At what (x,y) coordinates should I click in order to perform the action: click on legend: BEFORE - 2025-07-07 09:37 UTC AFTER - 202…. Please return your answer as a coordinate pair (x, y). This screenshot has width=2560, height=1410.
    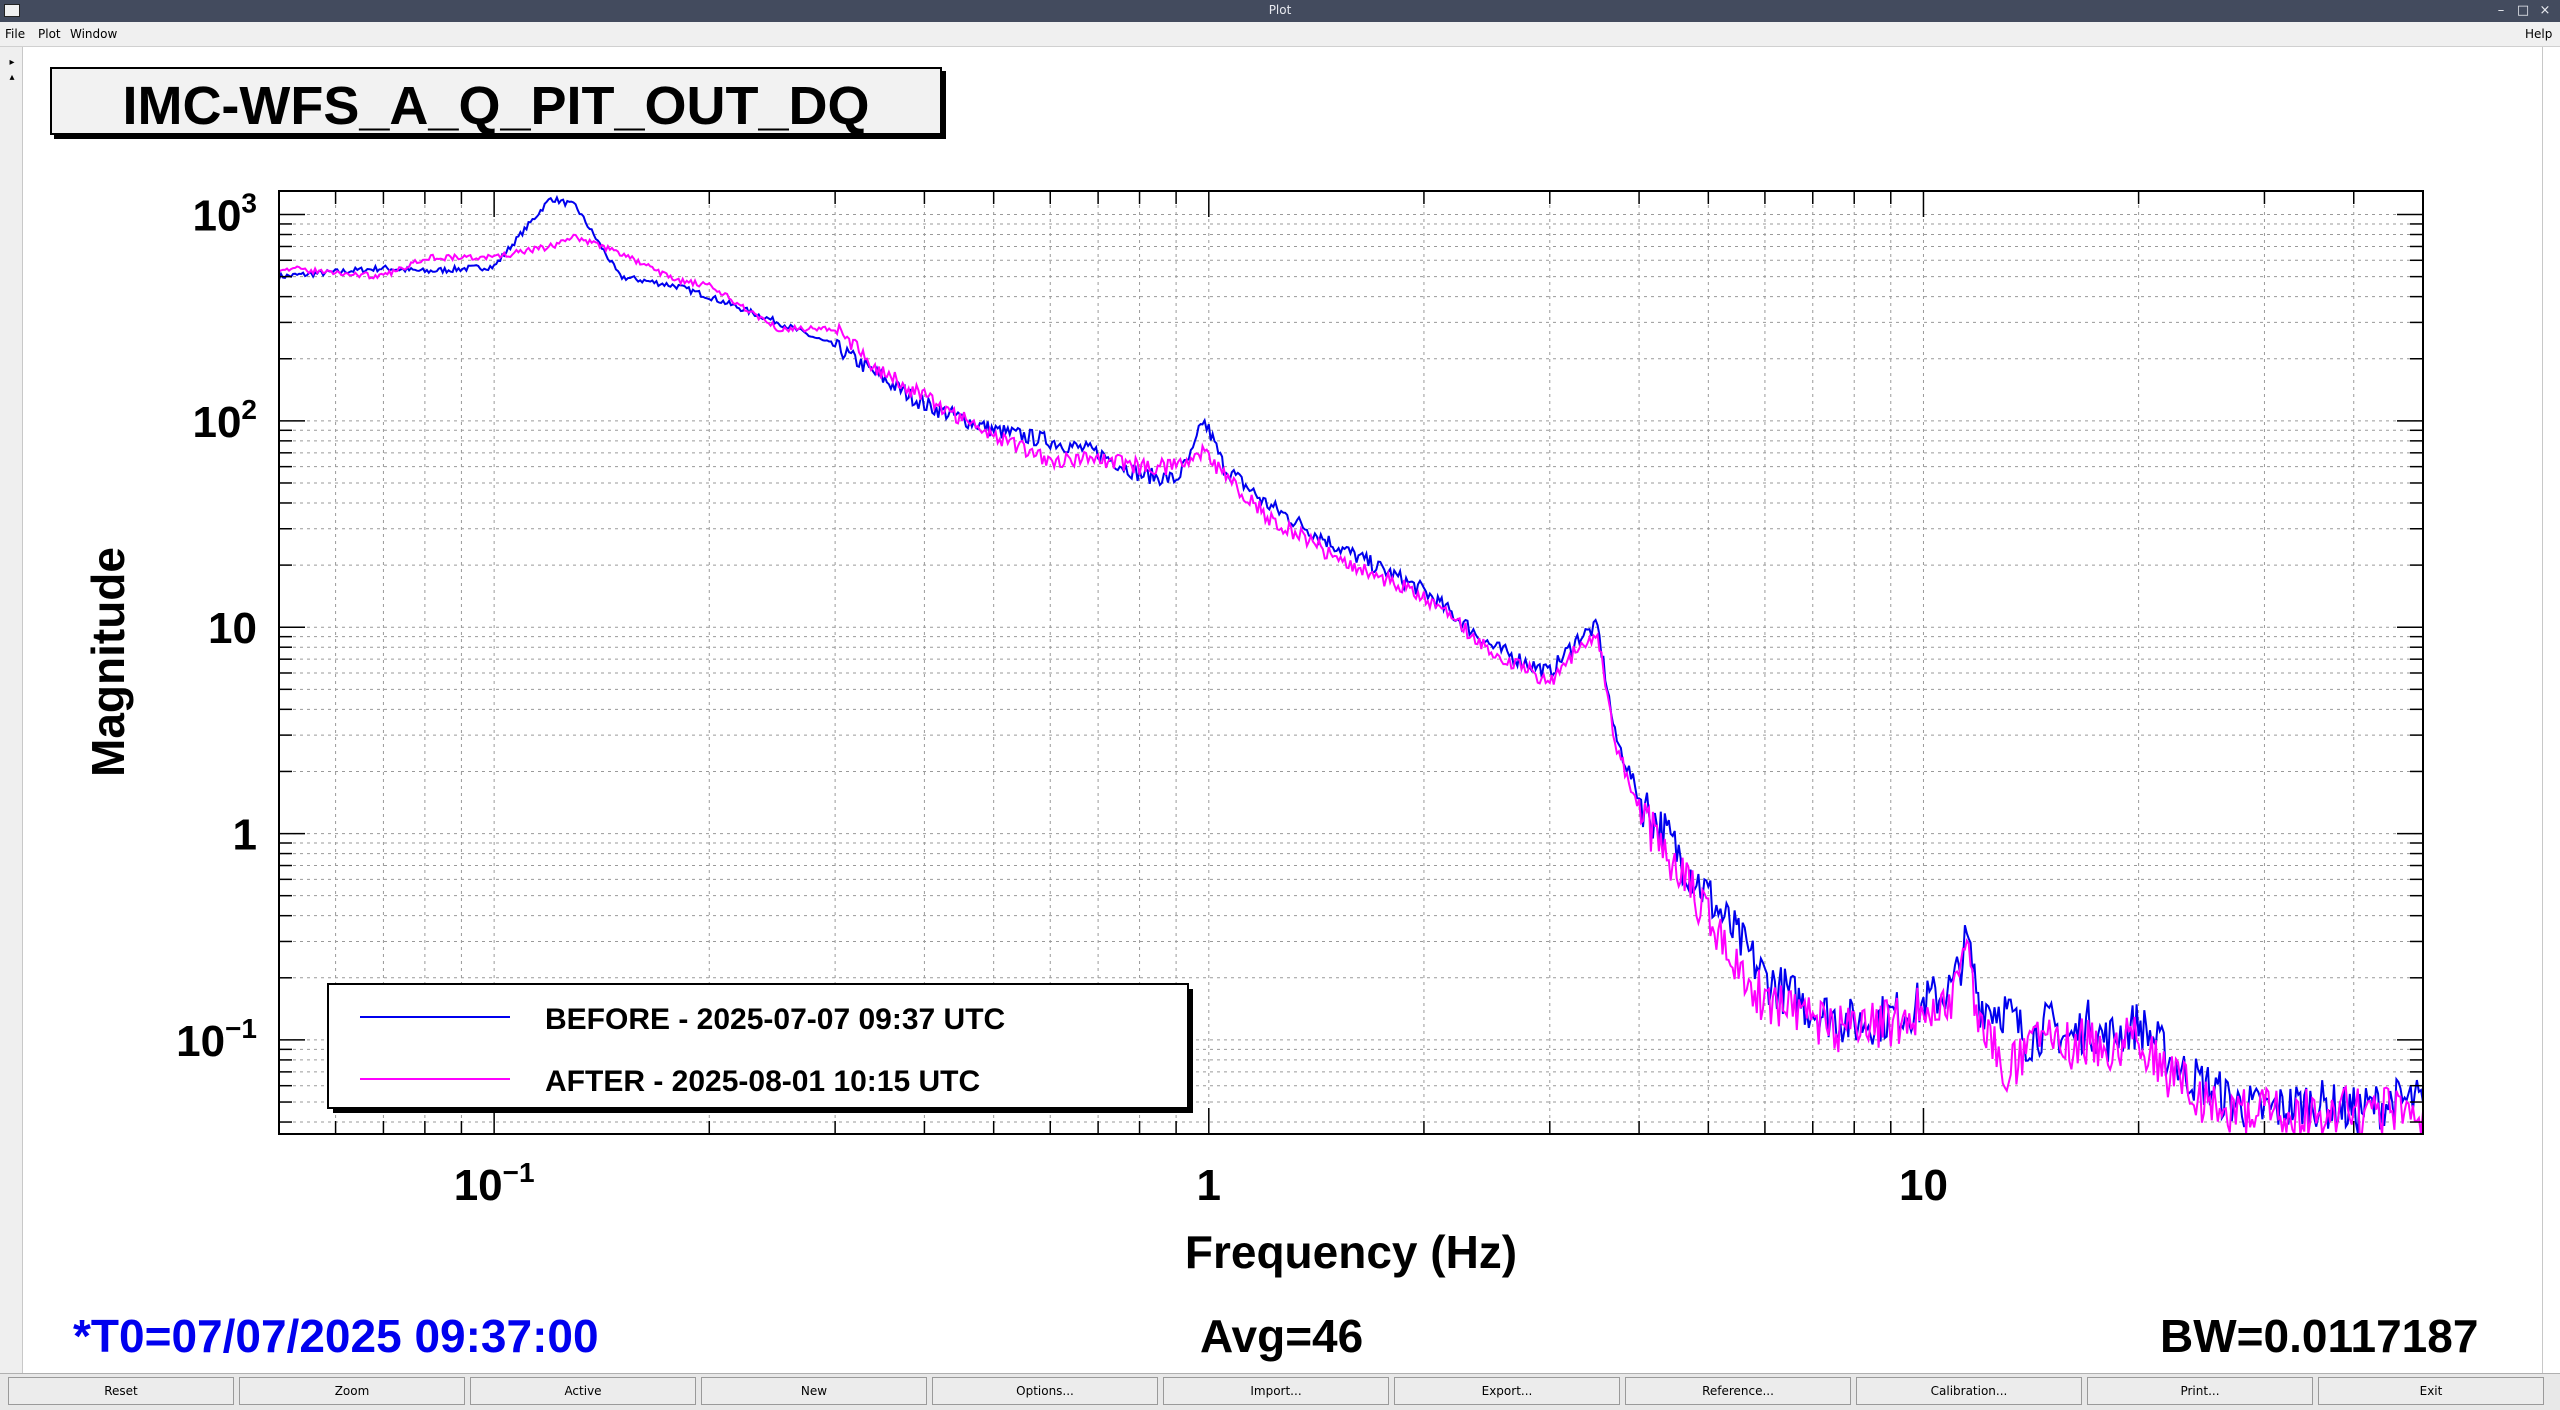
    Looking at the image, I should click on (760, 1048).